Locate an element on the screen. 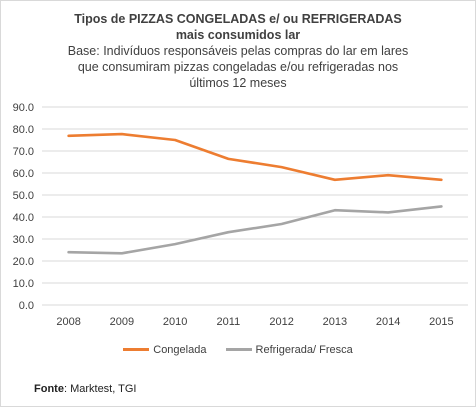  y-tick-label: 50.0 is located at coordinates (23, 196).